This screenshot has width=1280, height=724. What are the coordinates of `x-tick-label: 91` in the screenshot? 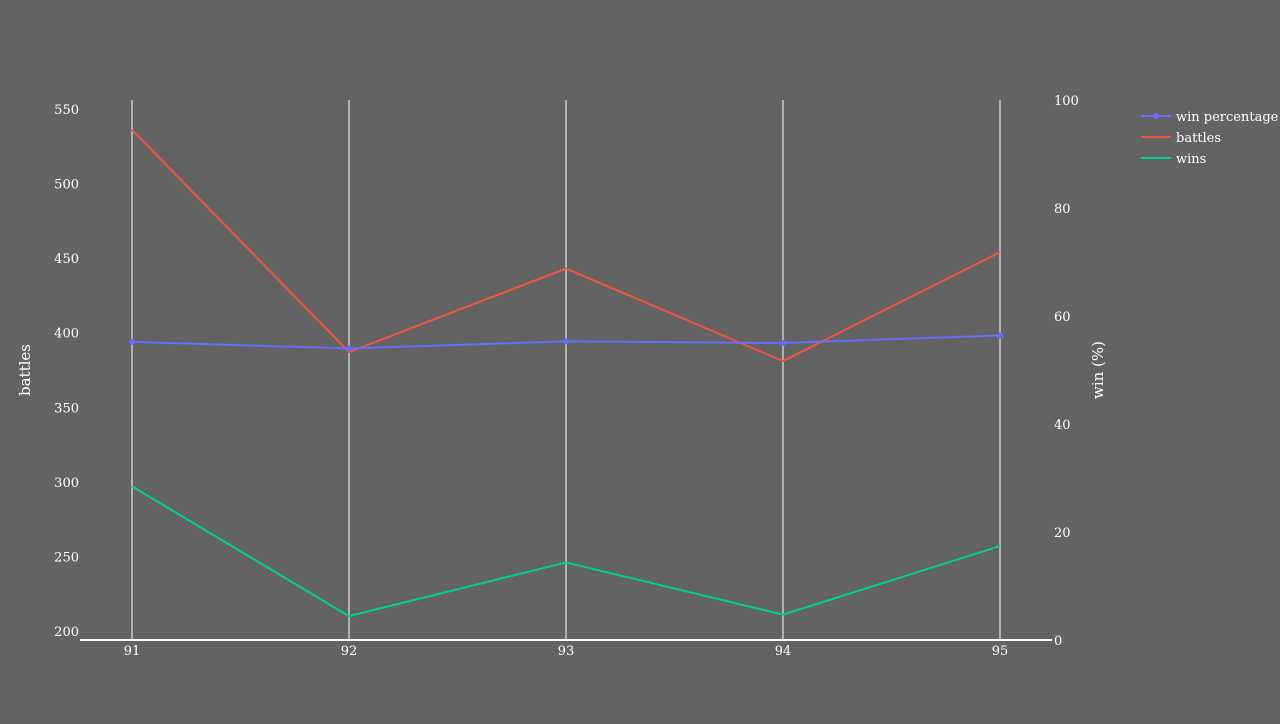 It's located at (132, 651).